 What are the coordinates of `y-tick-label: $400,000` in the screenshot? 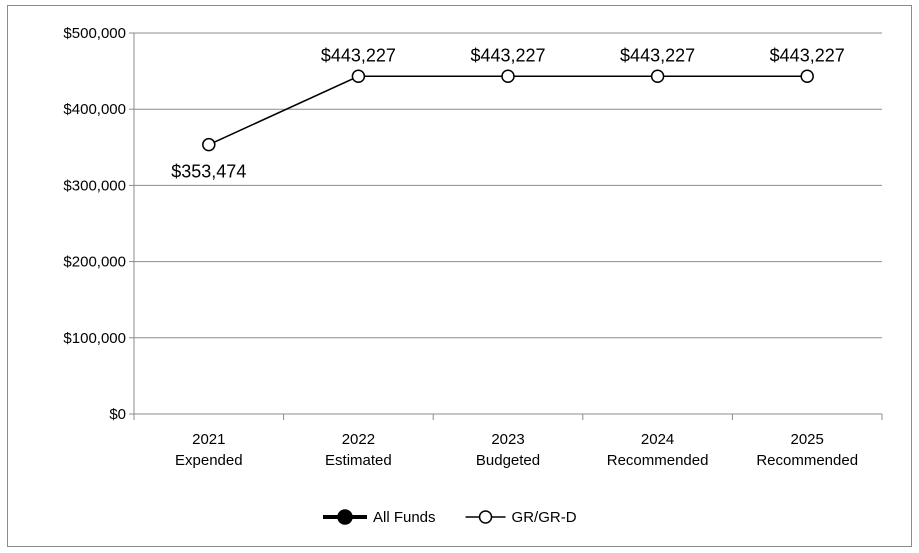 It's located at (94, 109).